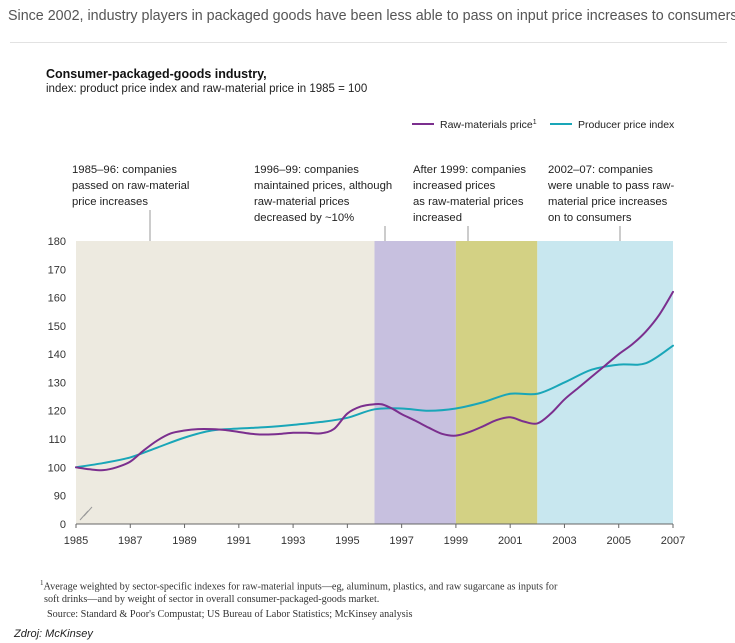  What do you see at coordinates (156, 74) in the screenshot?
I see `chart-title: Consumer-packaged-goods industry,` at bounding box center [156, 74].